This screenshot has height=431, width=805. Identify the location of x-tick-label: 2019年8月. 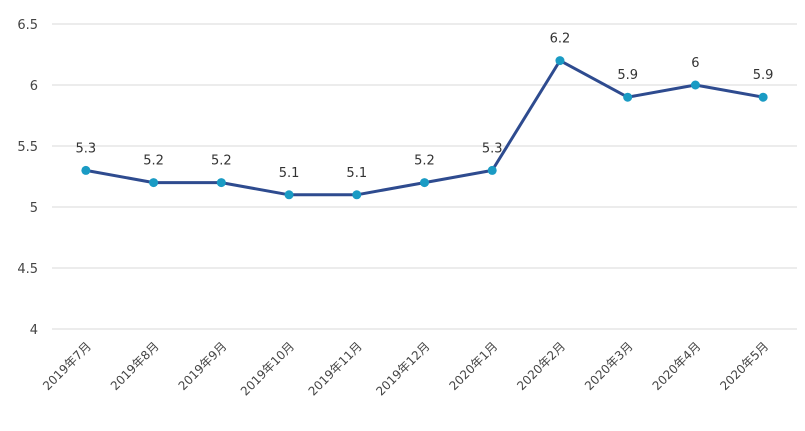
(135, 366).